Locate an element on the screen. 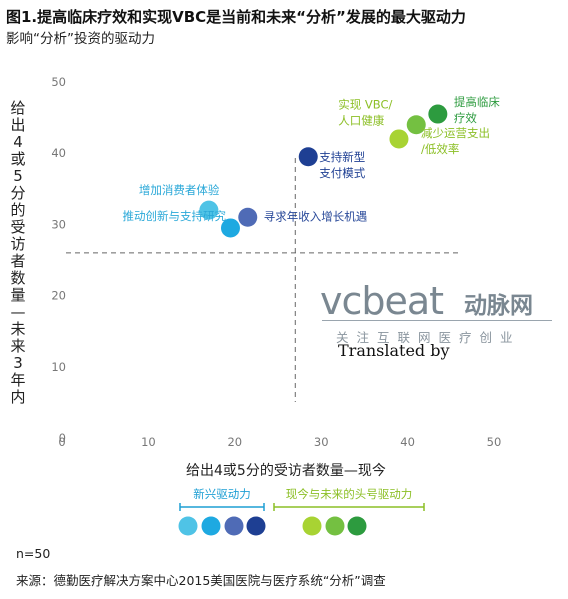 The width and height of the screenshot is (568, 599). point-label: 减少运营支出/低效率 is located at coordinates (455, 141).